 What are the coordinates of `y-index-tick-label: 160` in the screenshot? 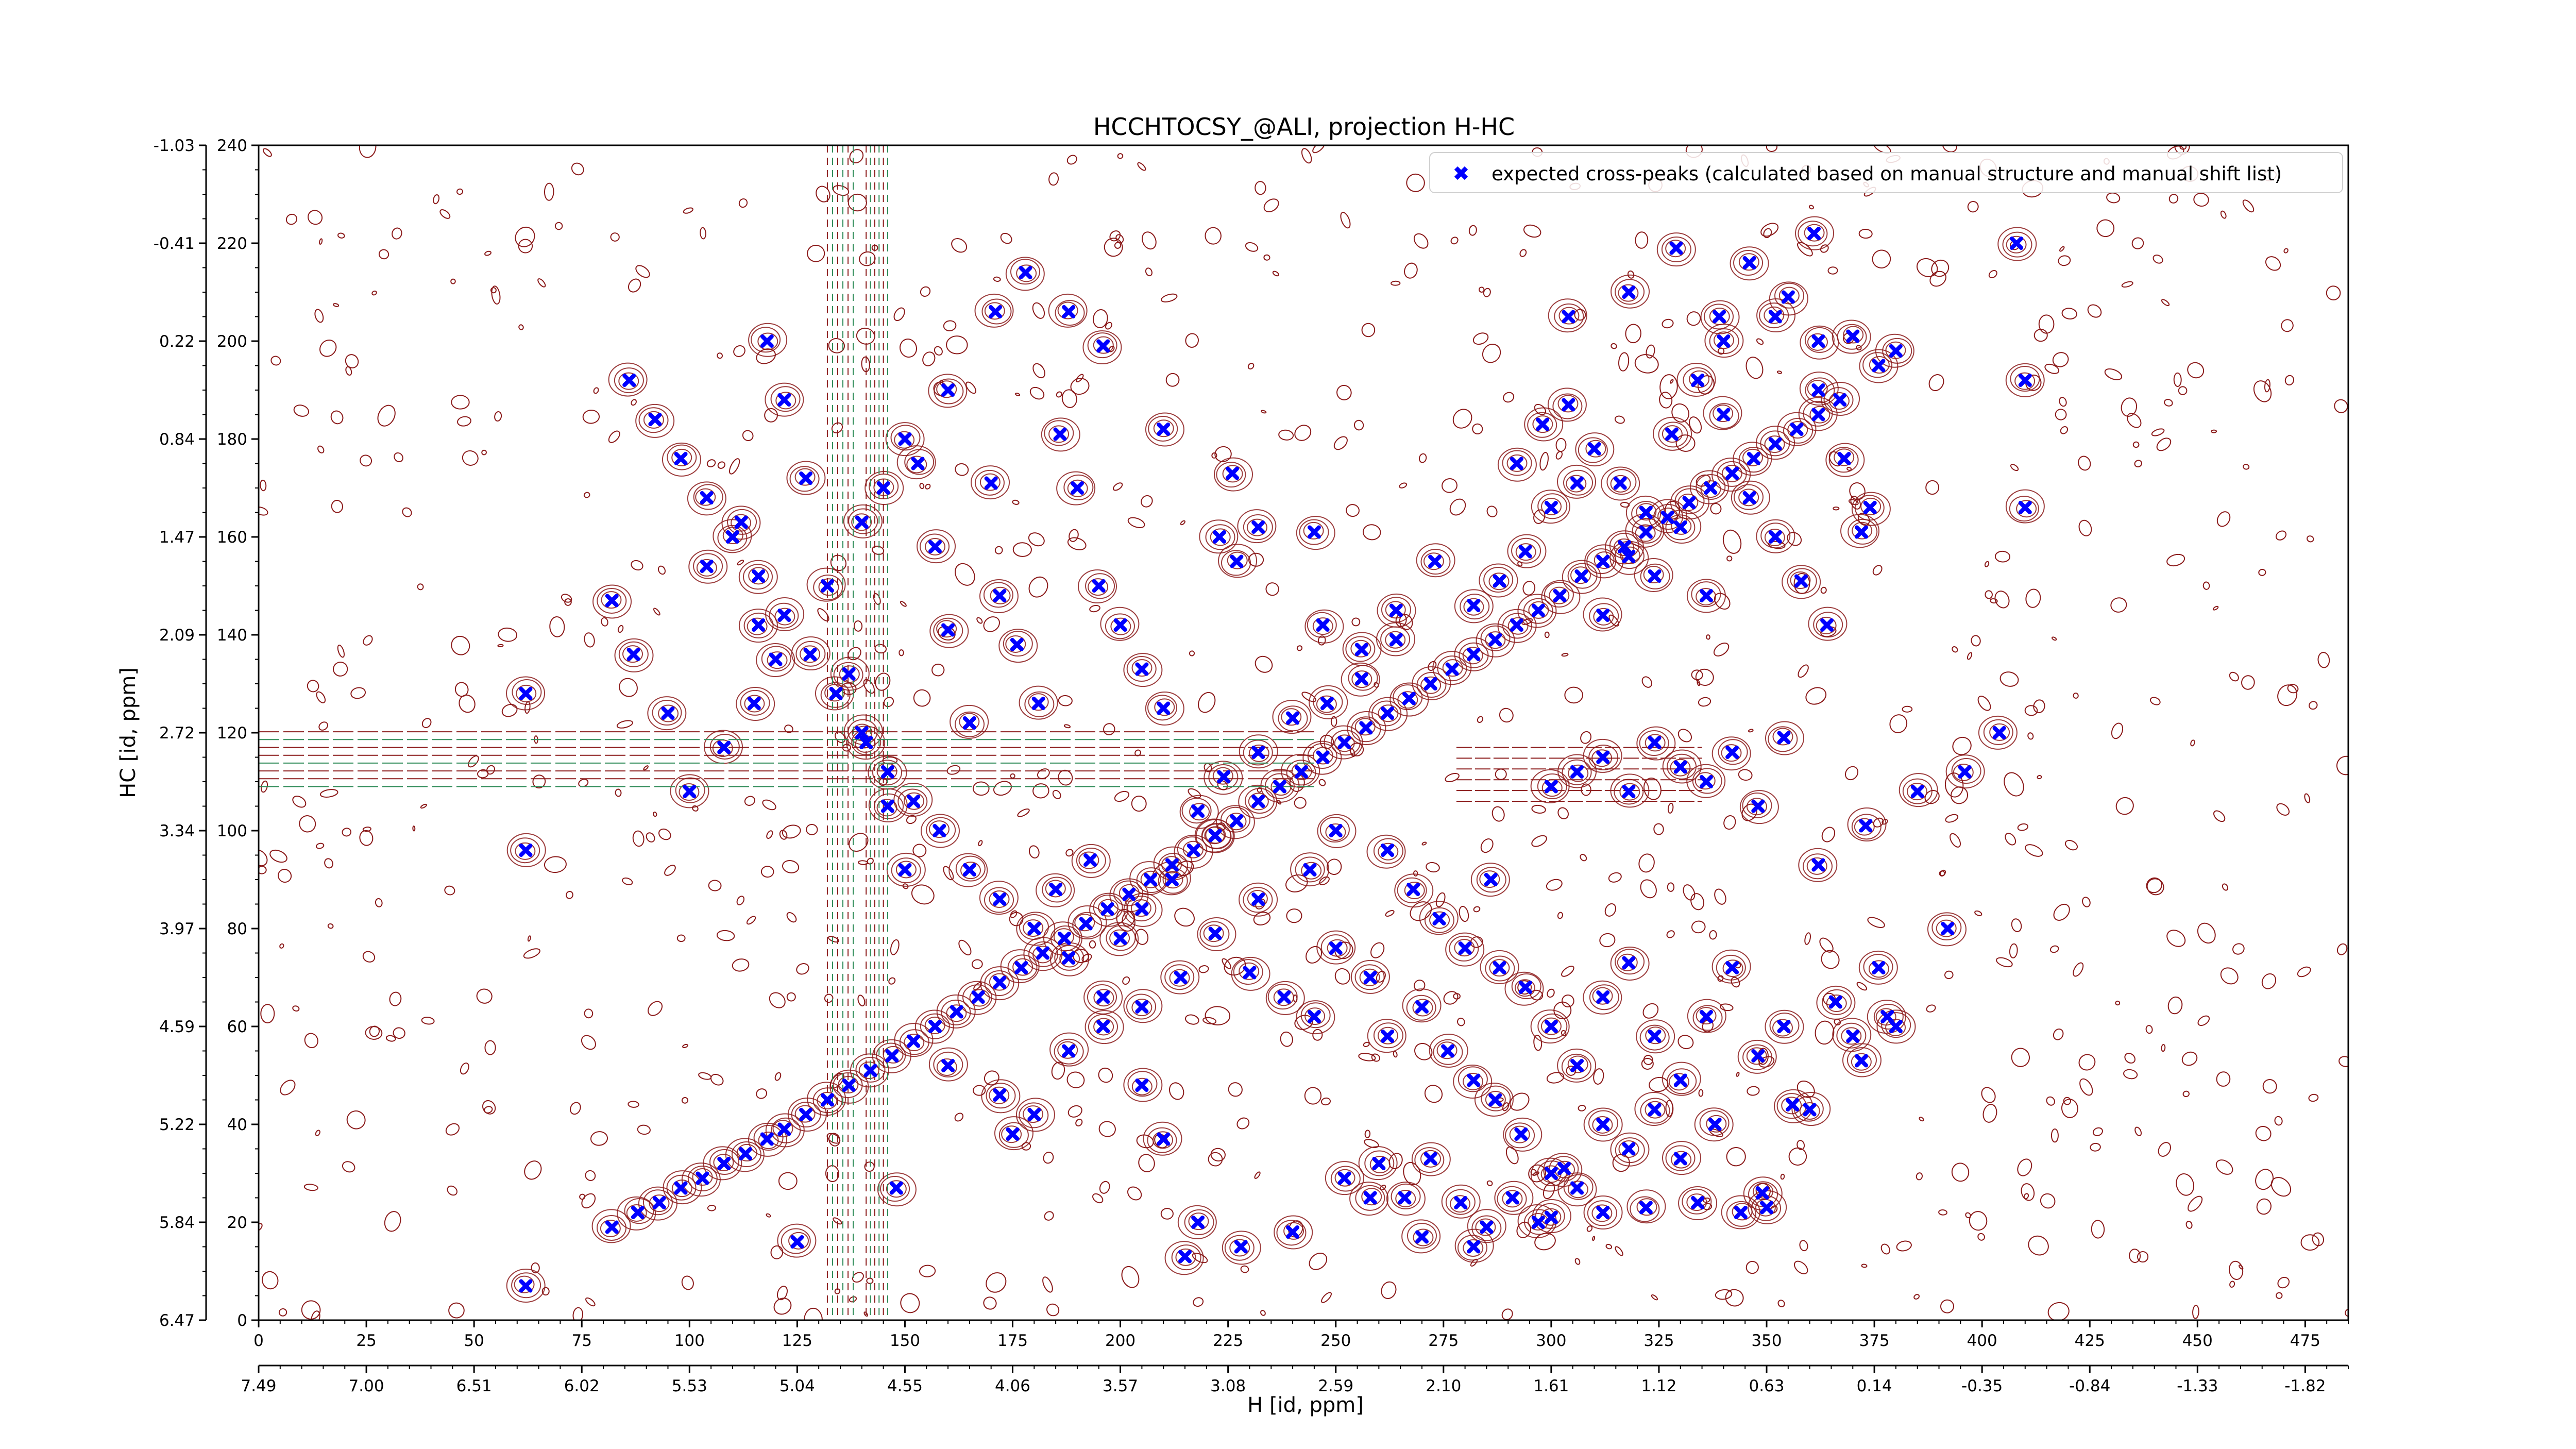 It's located at (232, 537).